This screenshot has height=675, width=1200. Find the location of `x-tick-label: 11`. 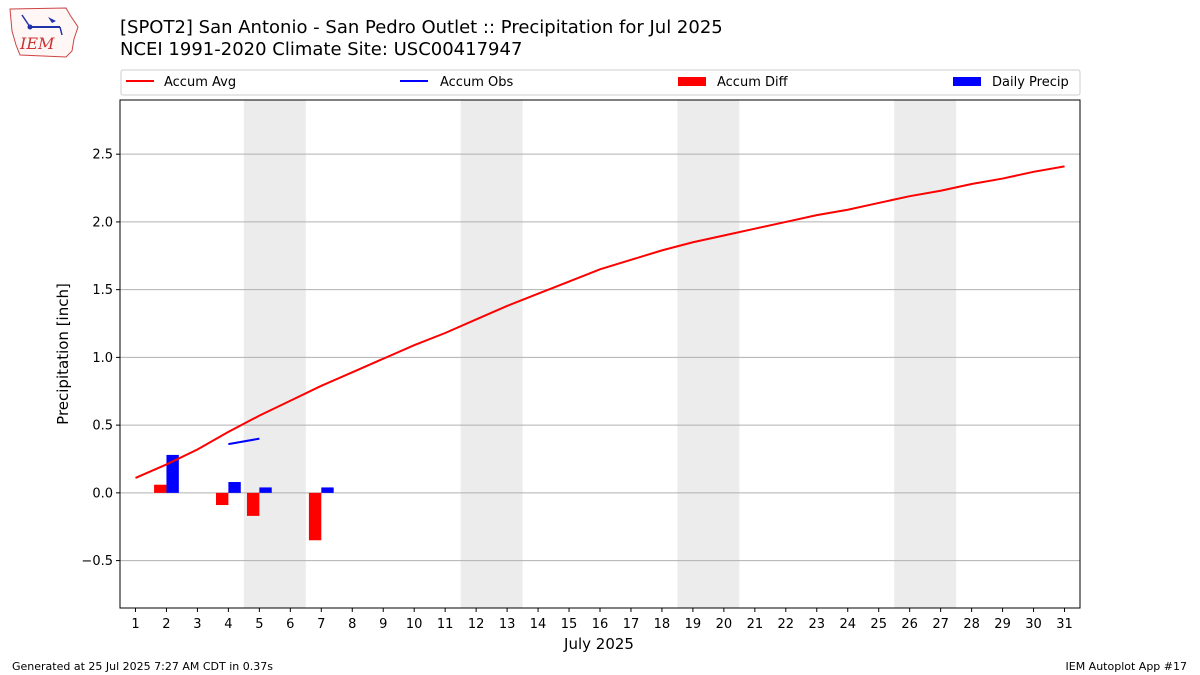

x-tick-label: 11 is located at coordinates (445, 624).